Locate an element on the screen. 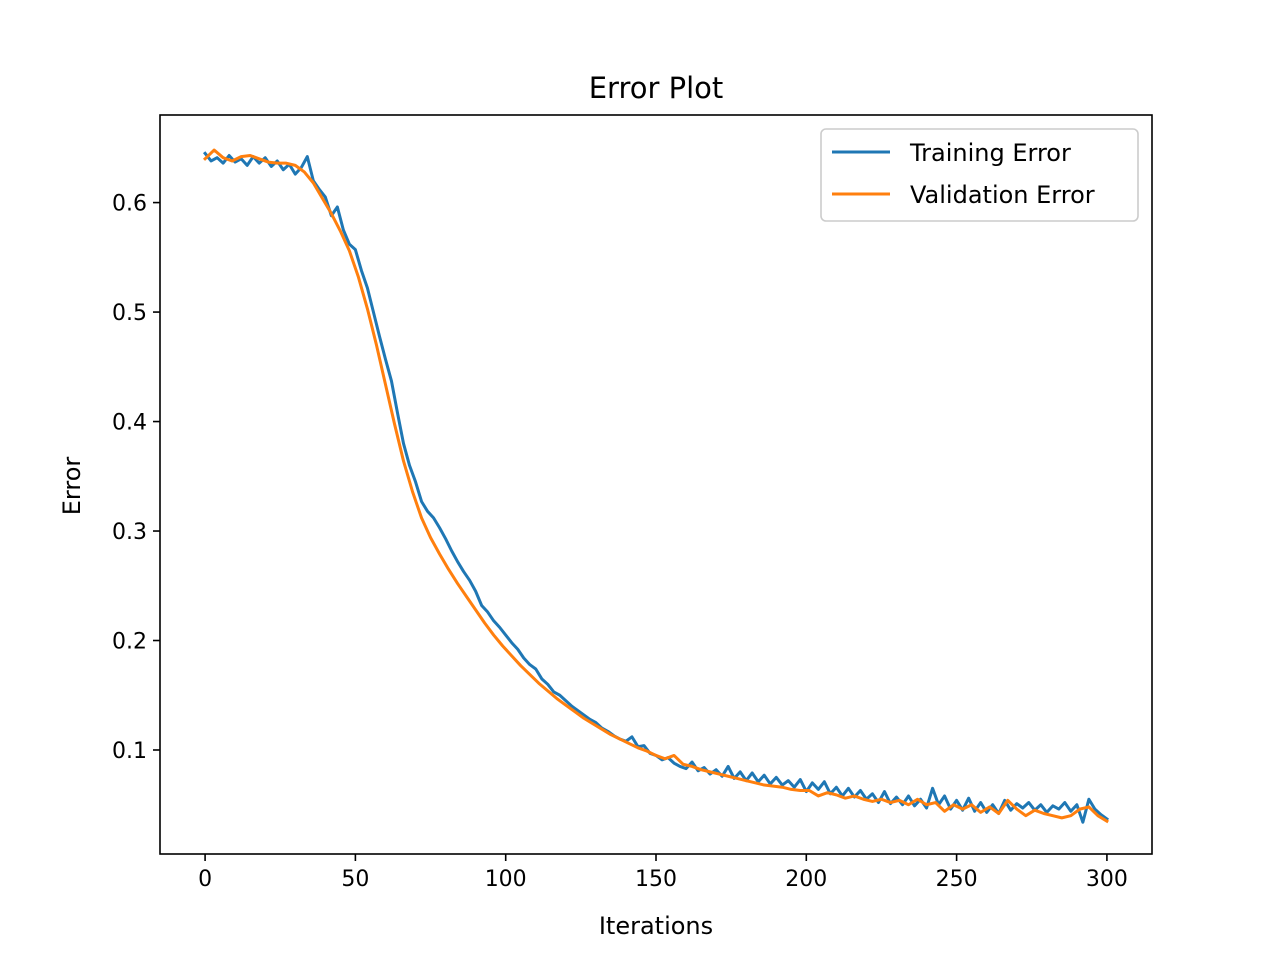 This screenshot has height=960, width=1280. y-tick-label: 0.3 is located at coordinates (129, 532).